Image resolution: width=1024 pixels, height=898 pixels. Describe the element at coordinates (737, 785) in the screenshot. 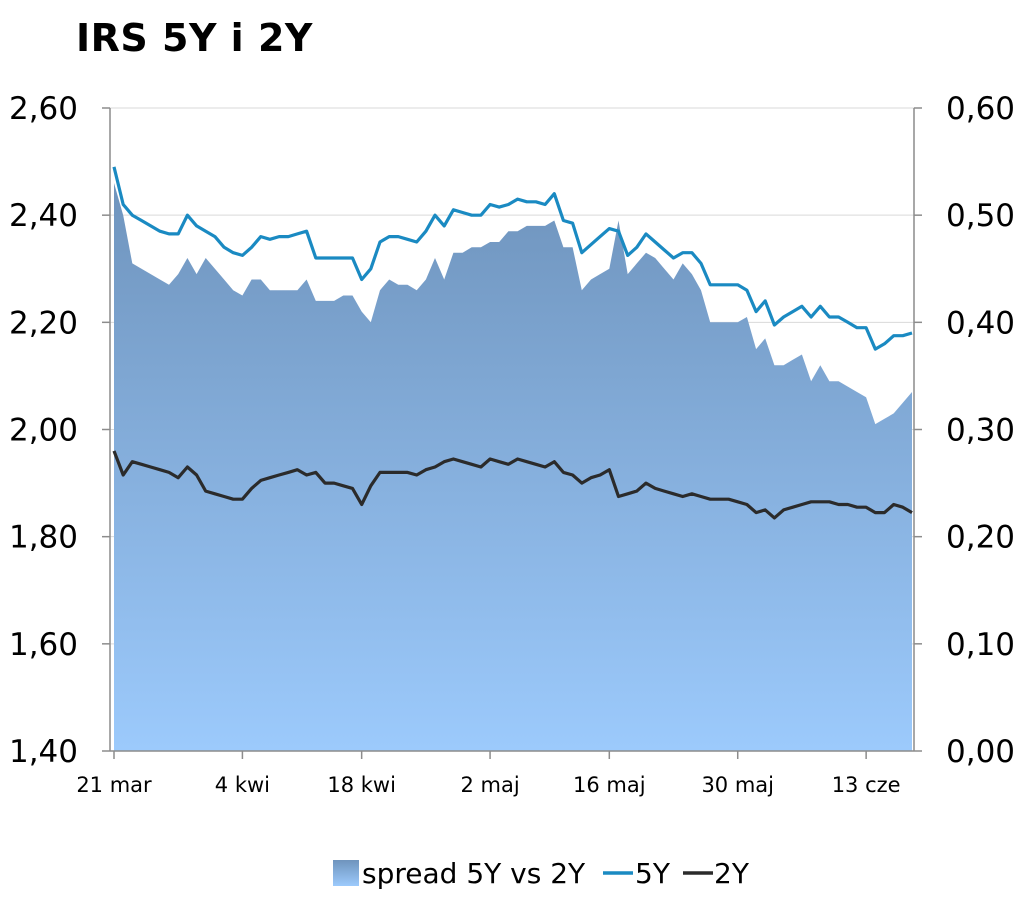

I see `x-tick-label: 30 maj` at that location.